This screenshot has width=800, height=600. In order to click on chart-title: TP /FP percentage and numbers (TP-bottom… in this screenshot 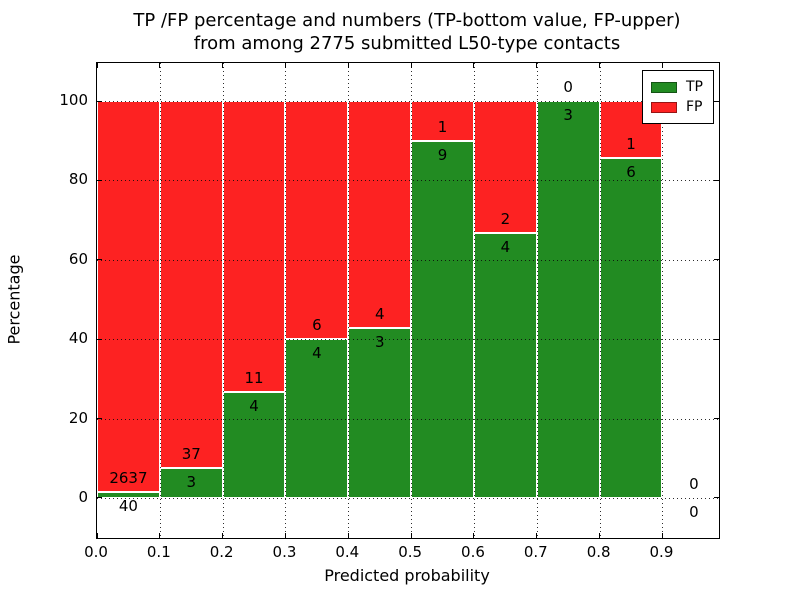, I will do `click(407, 32)`.